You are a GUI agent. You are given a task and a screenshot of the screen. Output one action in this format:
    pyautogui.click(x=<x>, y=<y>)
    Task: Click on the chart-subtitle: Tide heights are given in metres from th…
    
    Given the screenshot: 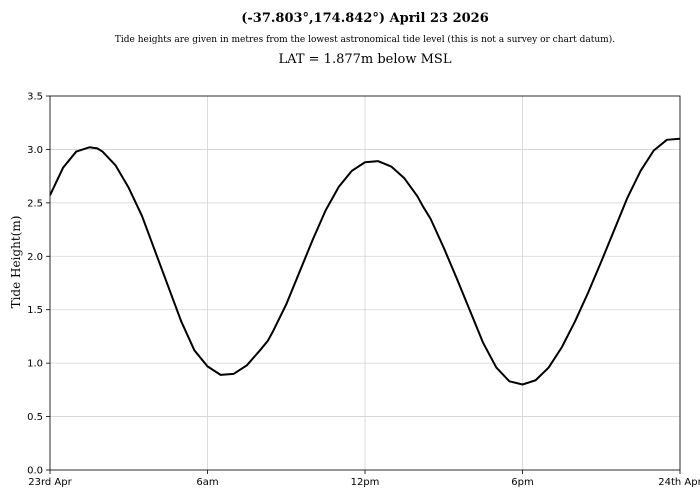 What is the action you would take?
    pyautogui.click(x=365, y=40)
    